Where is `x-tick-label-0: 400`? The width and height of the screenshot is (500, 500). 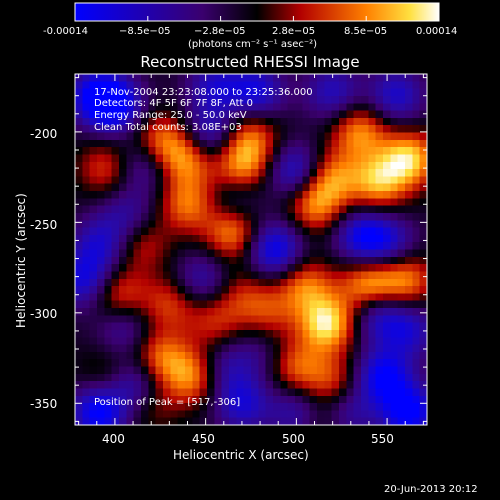 x-tick-label-0: 400 is located at coordinates (113, 439).